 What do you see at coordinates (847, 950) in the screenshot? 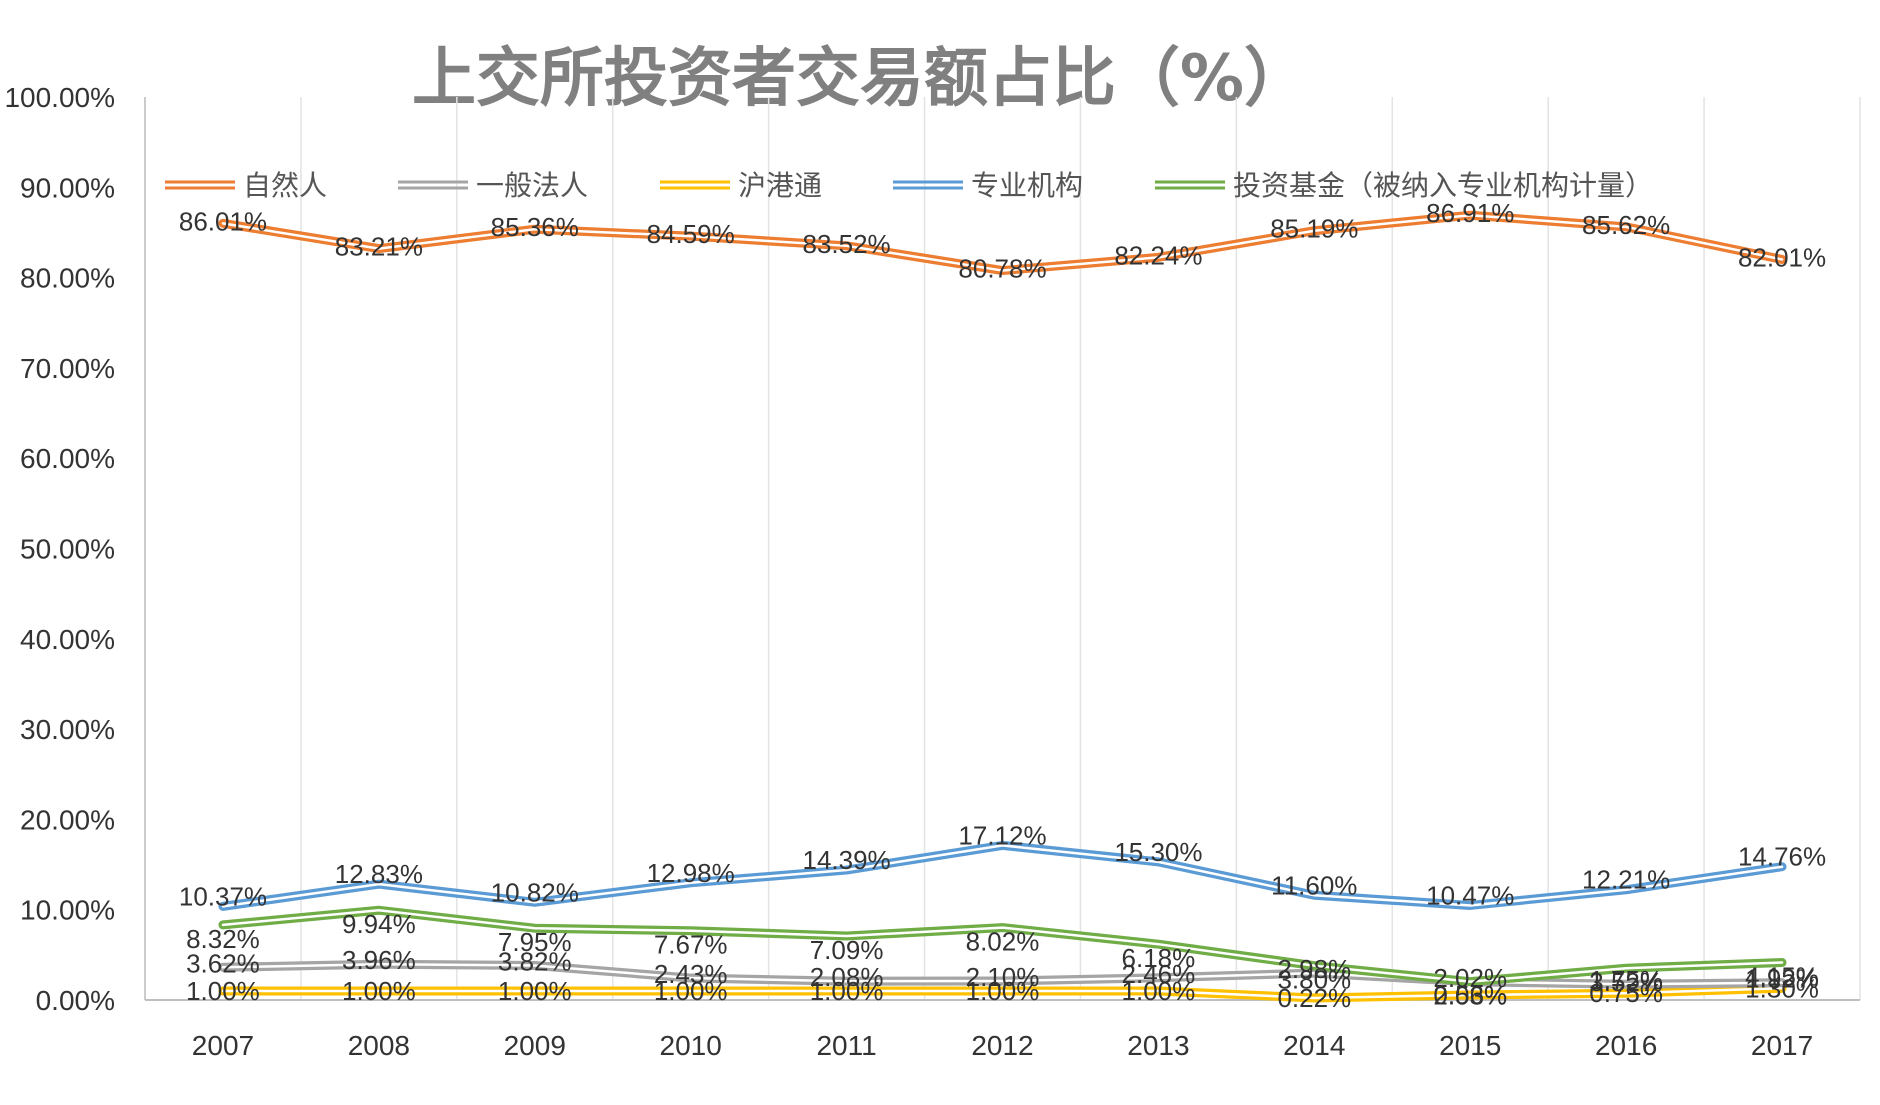
I see `data-label: 7.09%` at bounding box center [847, 950].